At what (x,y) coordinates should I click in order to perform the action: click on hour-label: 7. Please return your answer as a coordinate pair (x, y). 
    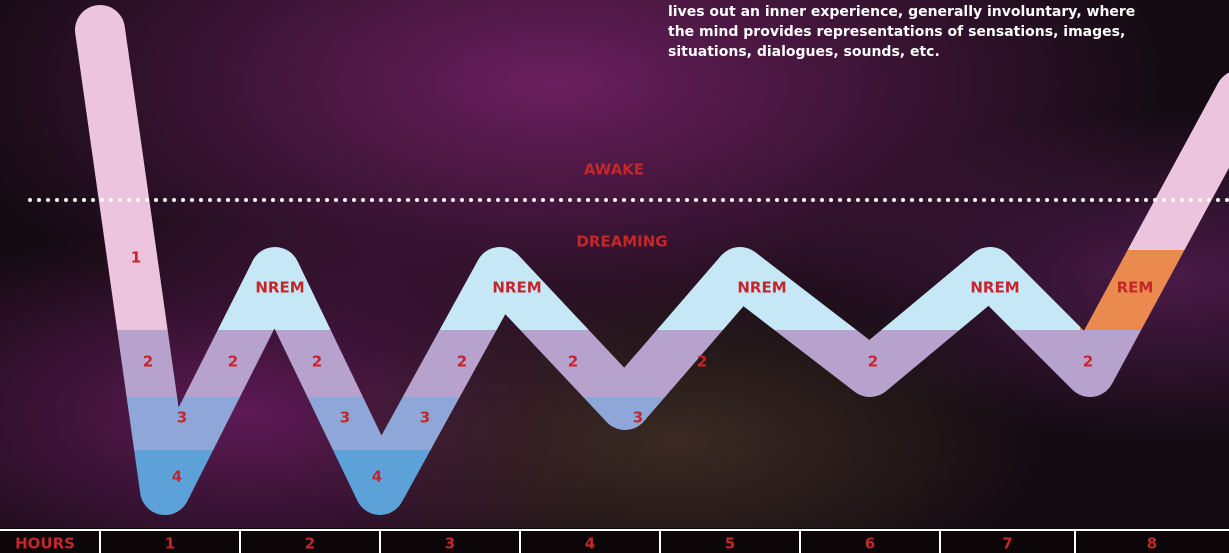
    Looking at the image, I should click on (1007, 544).